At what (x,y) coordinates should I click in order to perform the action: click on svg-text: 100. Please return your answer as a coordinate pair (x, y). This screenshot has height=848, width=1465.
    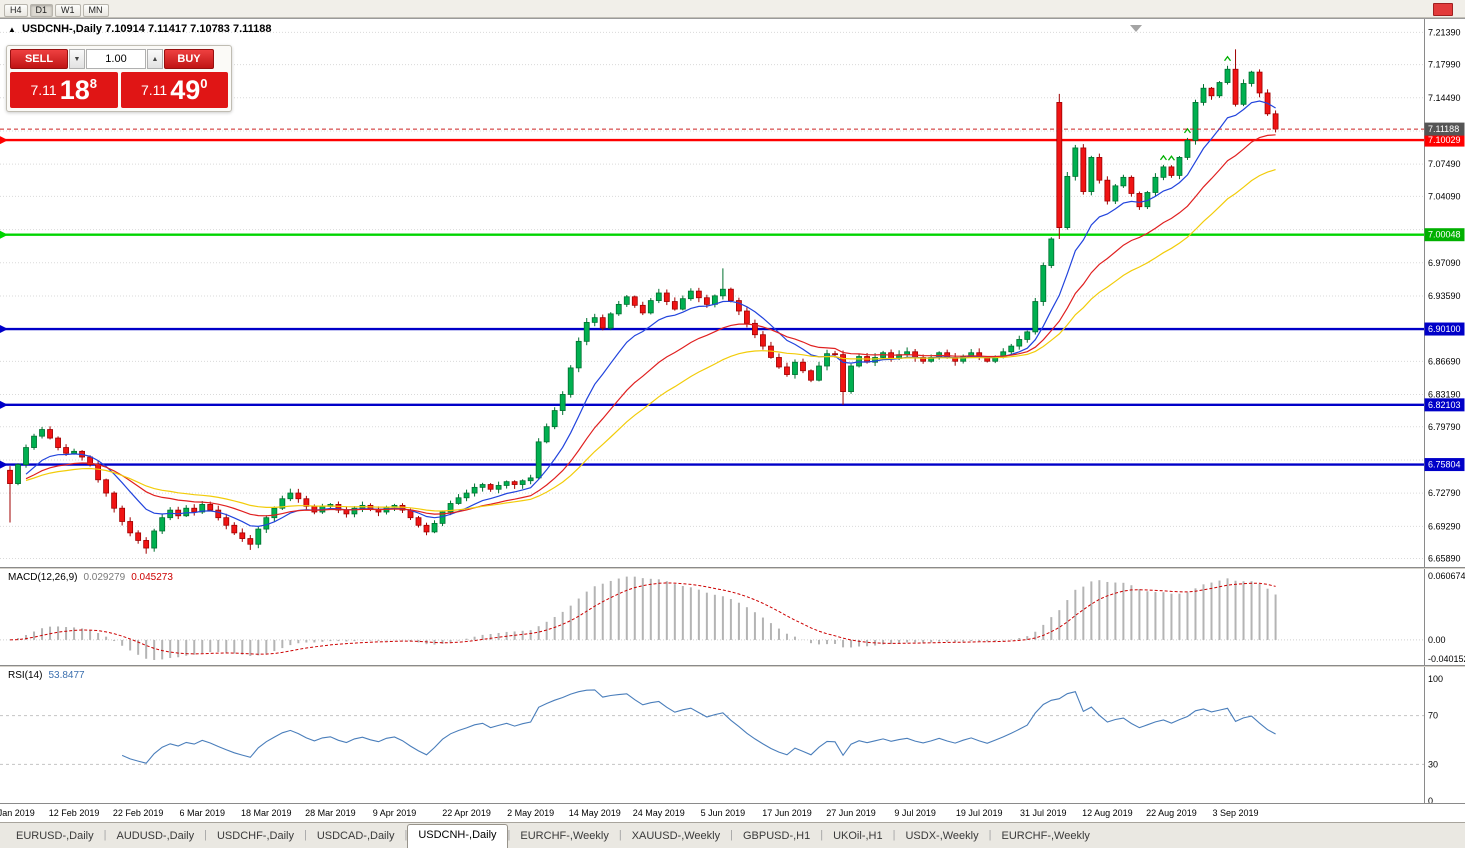
    Looking at the image, I should click on (1435, 679).